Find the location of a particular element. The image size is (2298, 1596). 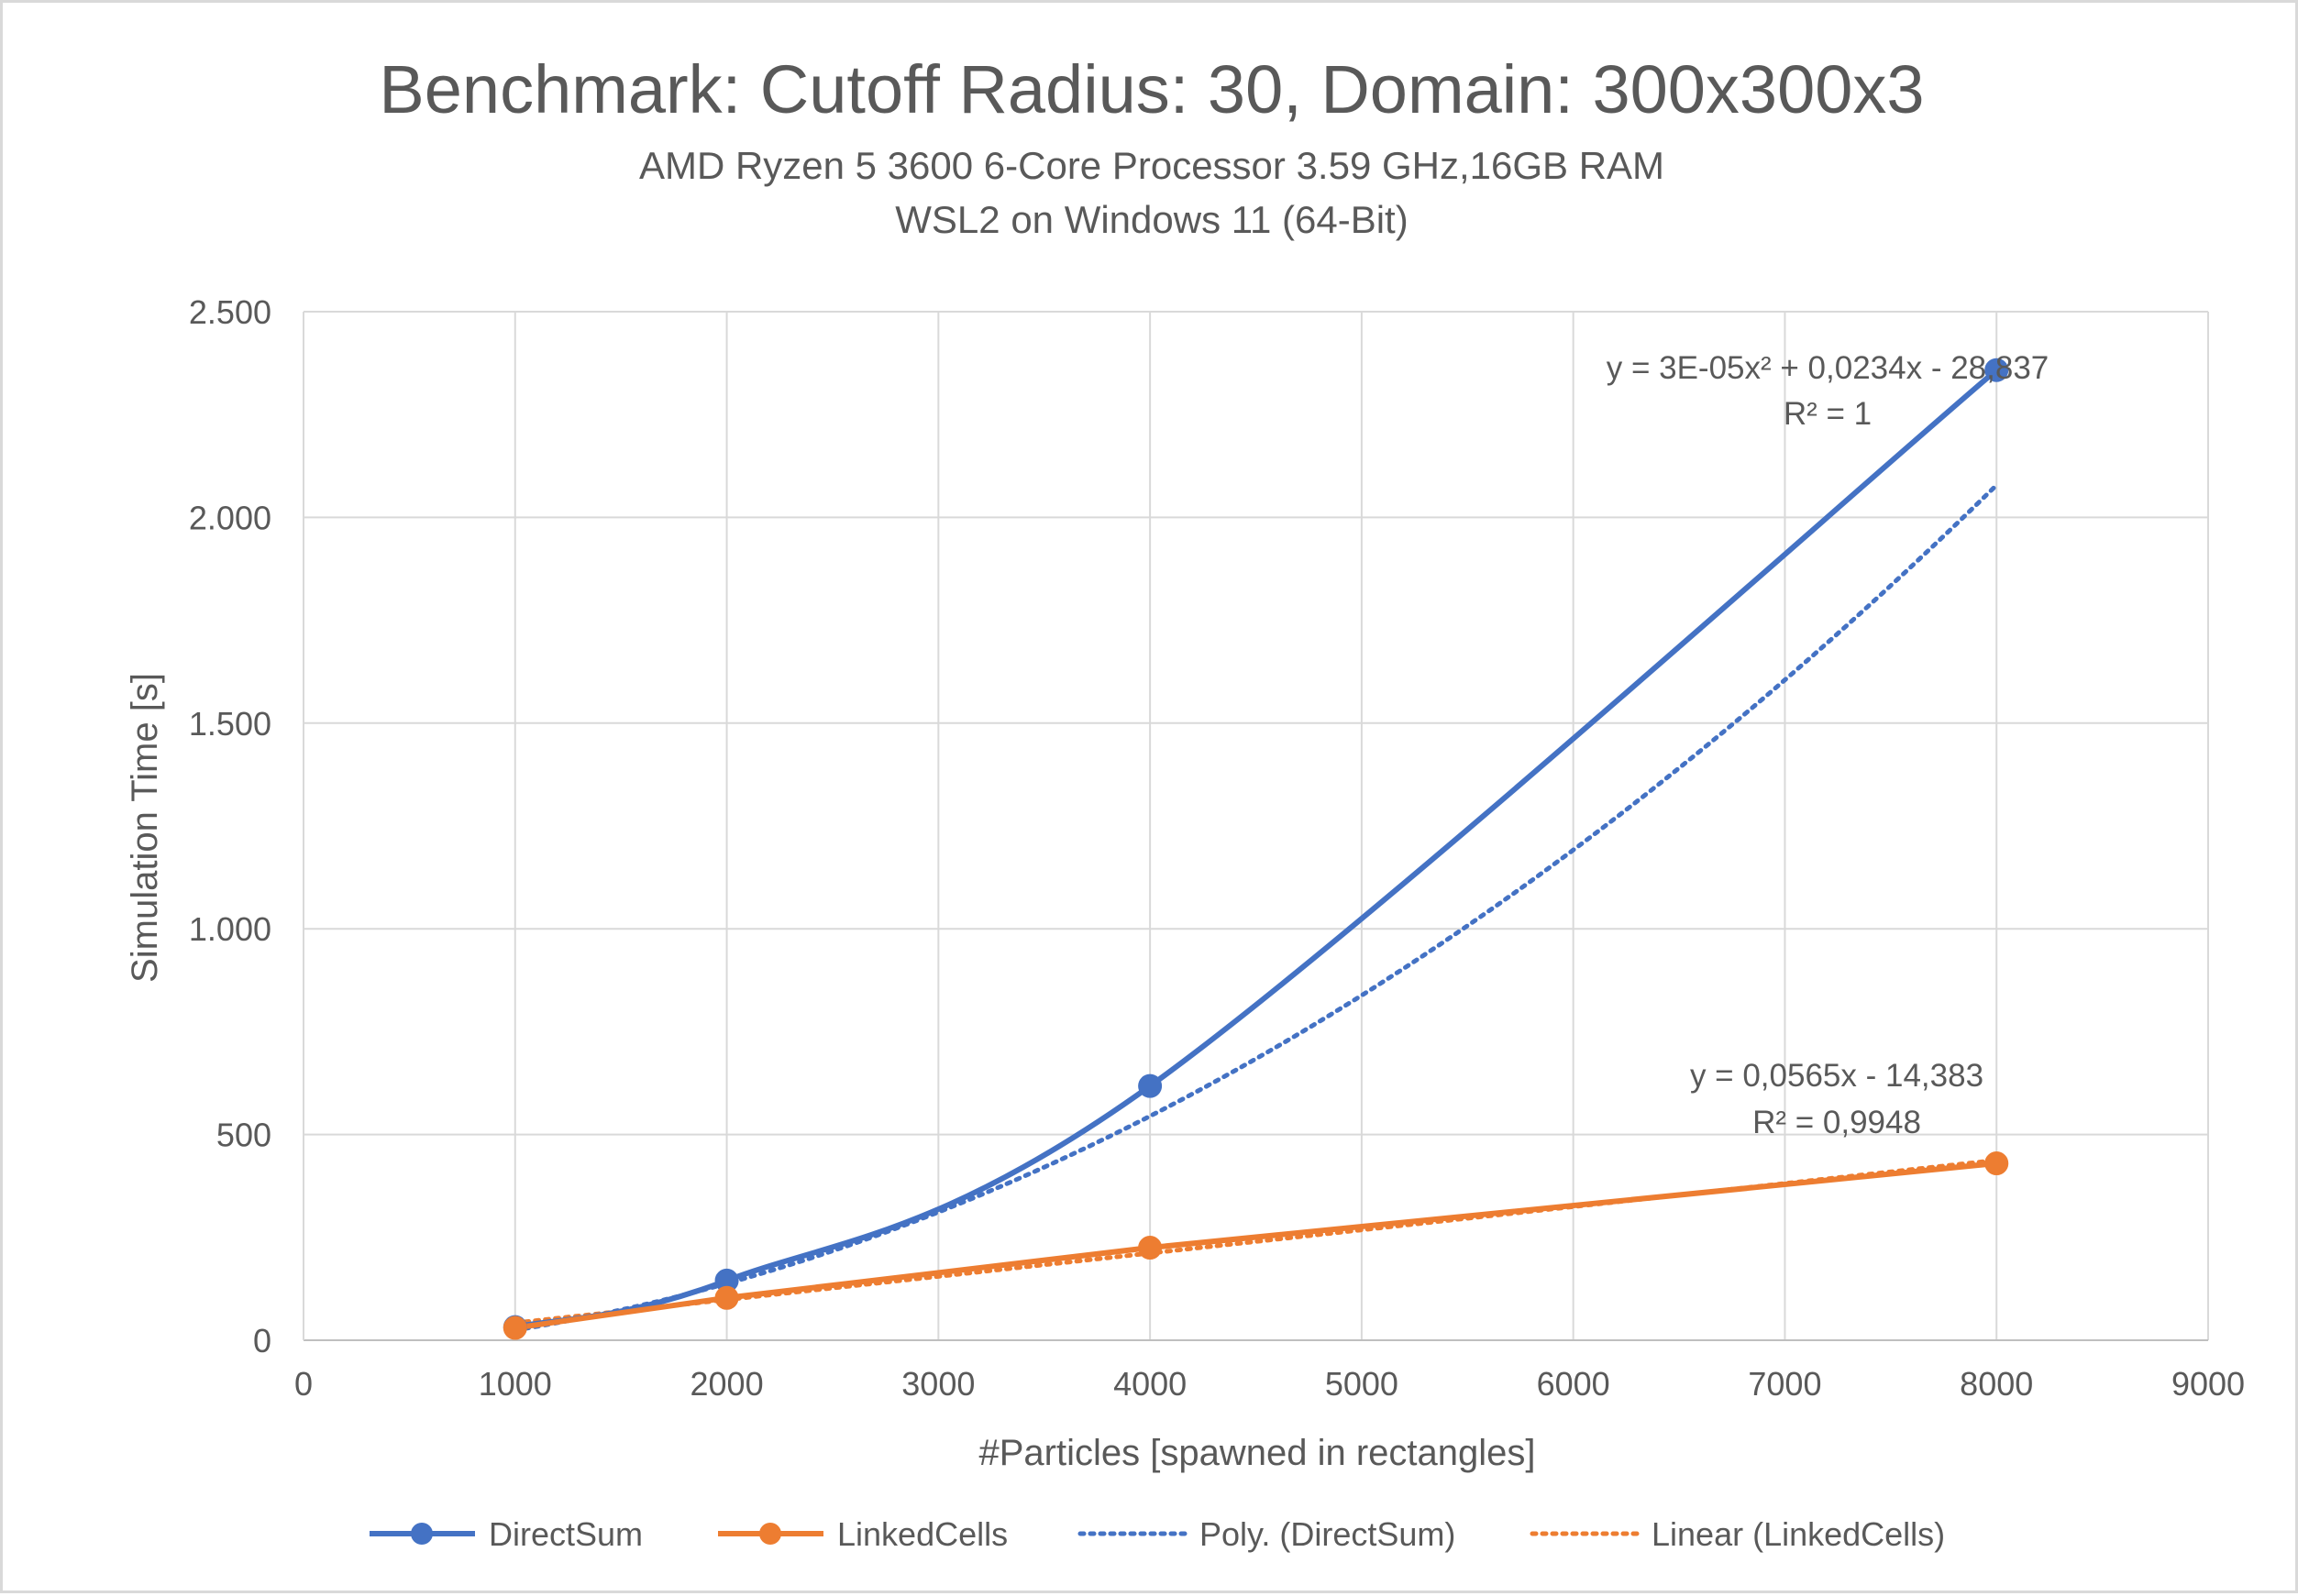

legend-label-linear-linkedcells: Linear (LinkedCells) is located at coordinates (1798, 1534).